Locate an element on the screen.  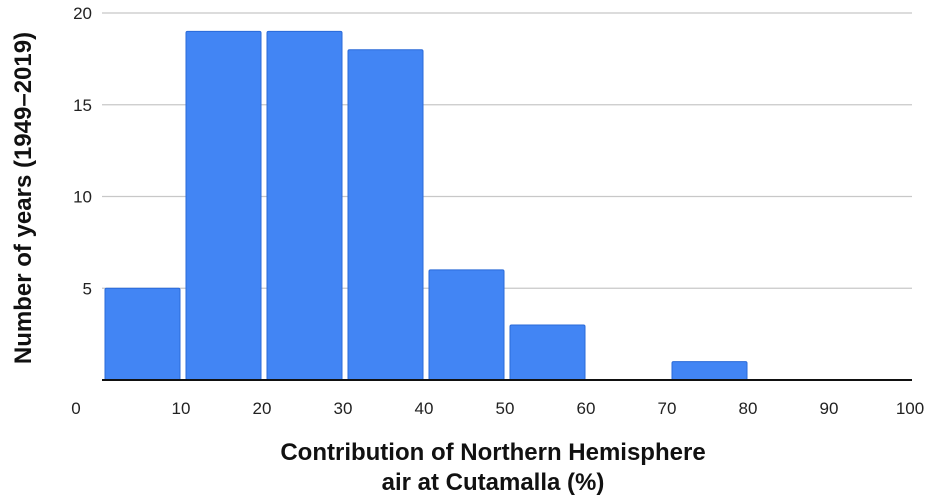
x-tick-label-100: 100 is located at coordinates (910, 408).